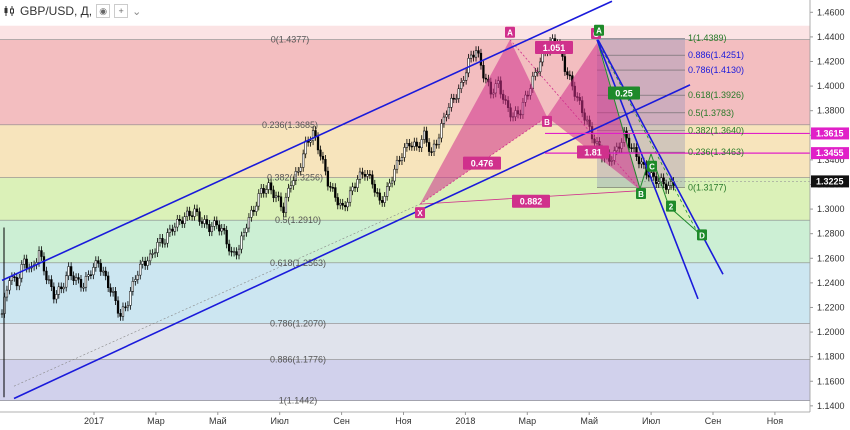 This screenshot has width=850, height=430. I want to click on eye-icon: ◉, so click(103, 11).